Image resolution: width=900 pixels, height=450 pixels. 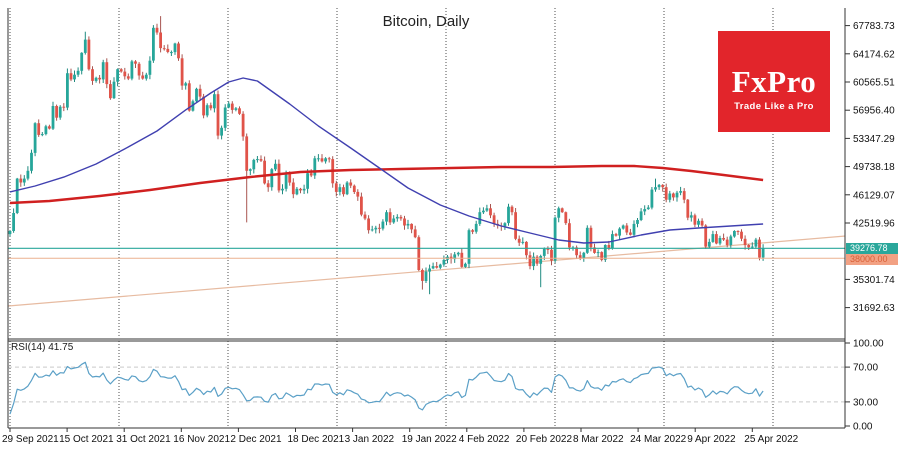 I want to click on time-axis-tick-label: 19 Jan 2022, so click(x=429, y=439).